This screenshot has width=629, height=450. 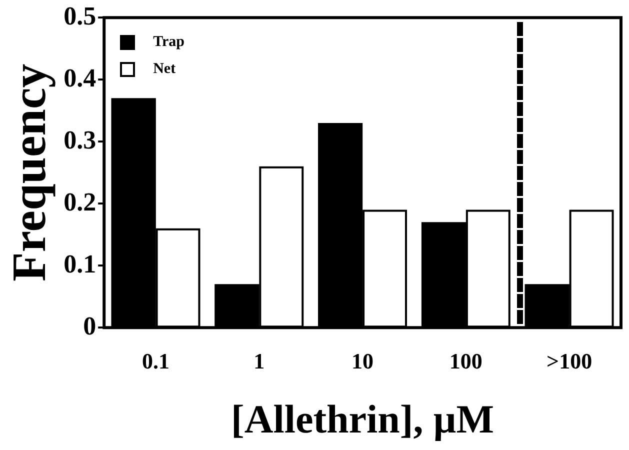 I want to click on y-tick-label: 0, so click(x=89, y=325).